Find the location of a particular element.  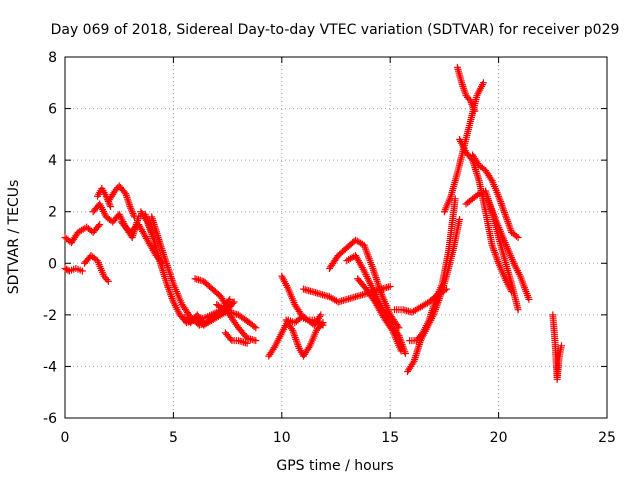

x-tick-label: 15 is located at coordinates (390, 438).